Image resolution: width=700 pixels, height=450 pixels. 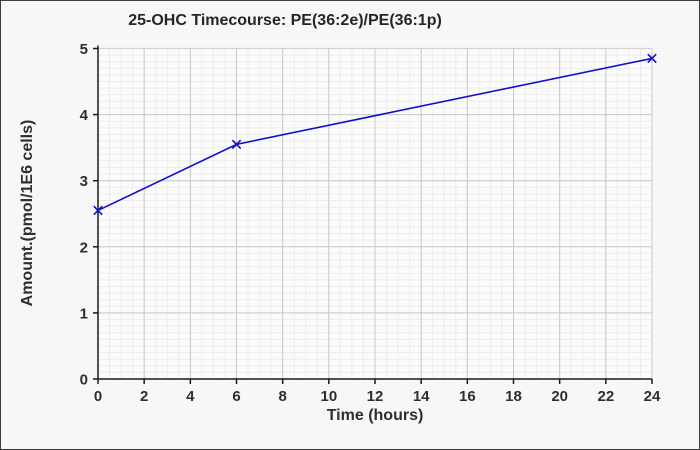 I want to click on x-tick-label: 20, so click(x=559, y=396).